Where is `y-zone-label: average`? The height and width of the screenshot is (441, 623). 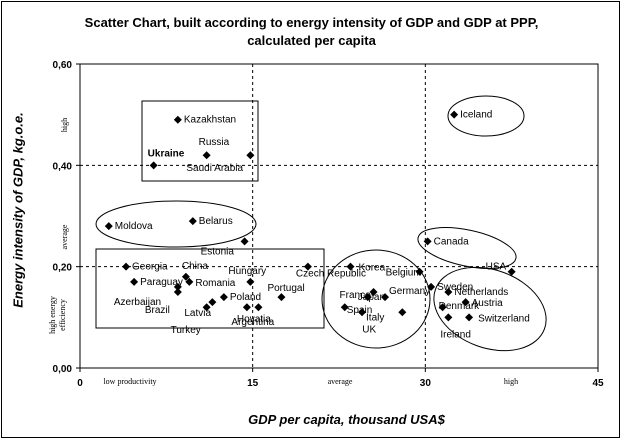
y-zone-label: average is located at coordinates (64, 236).